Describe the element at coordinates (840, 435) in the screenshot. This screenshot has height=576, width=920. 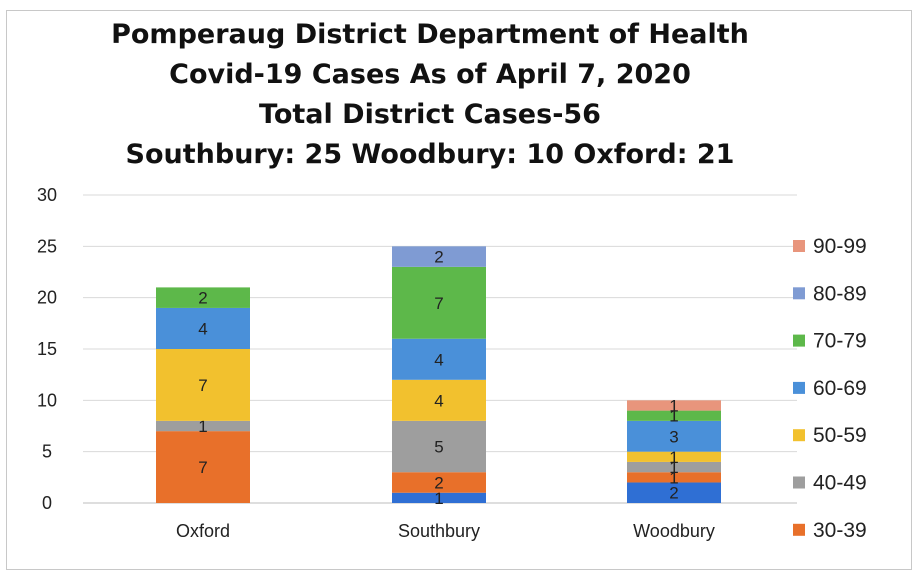
I see `legend-label: 50-59` at that location.